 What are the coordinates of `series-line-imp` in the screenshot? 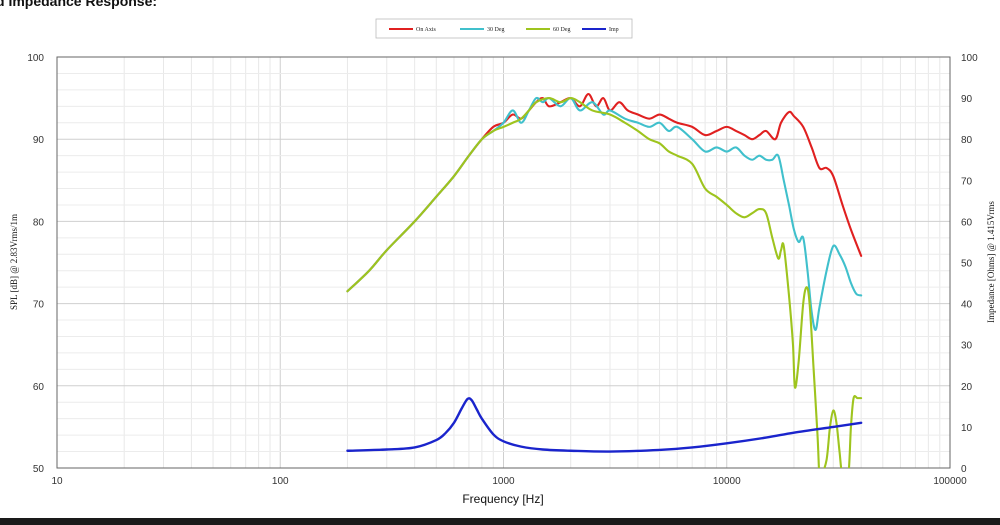 It's located at (604, 425).